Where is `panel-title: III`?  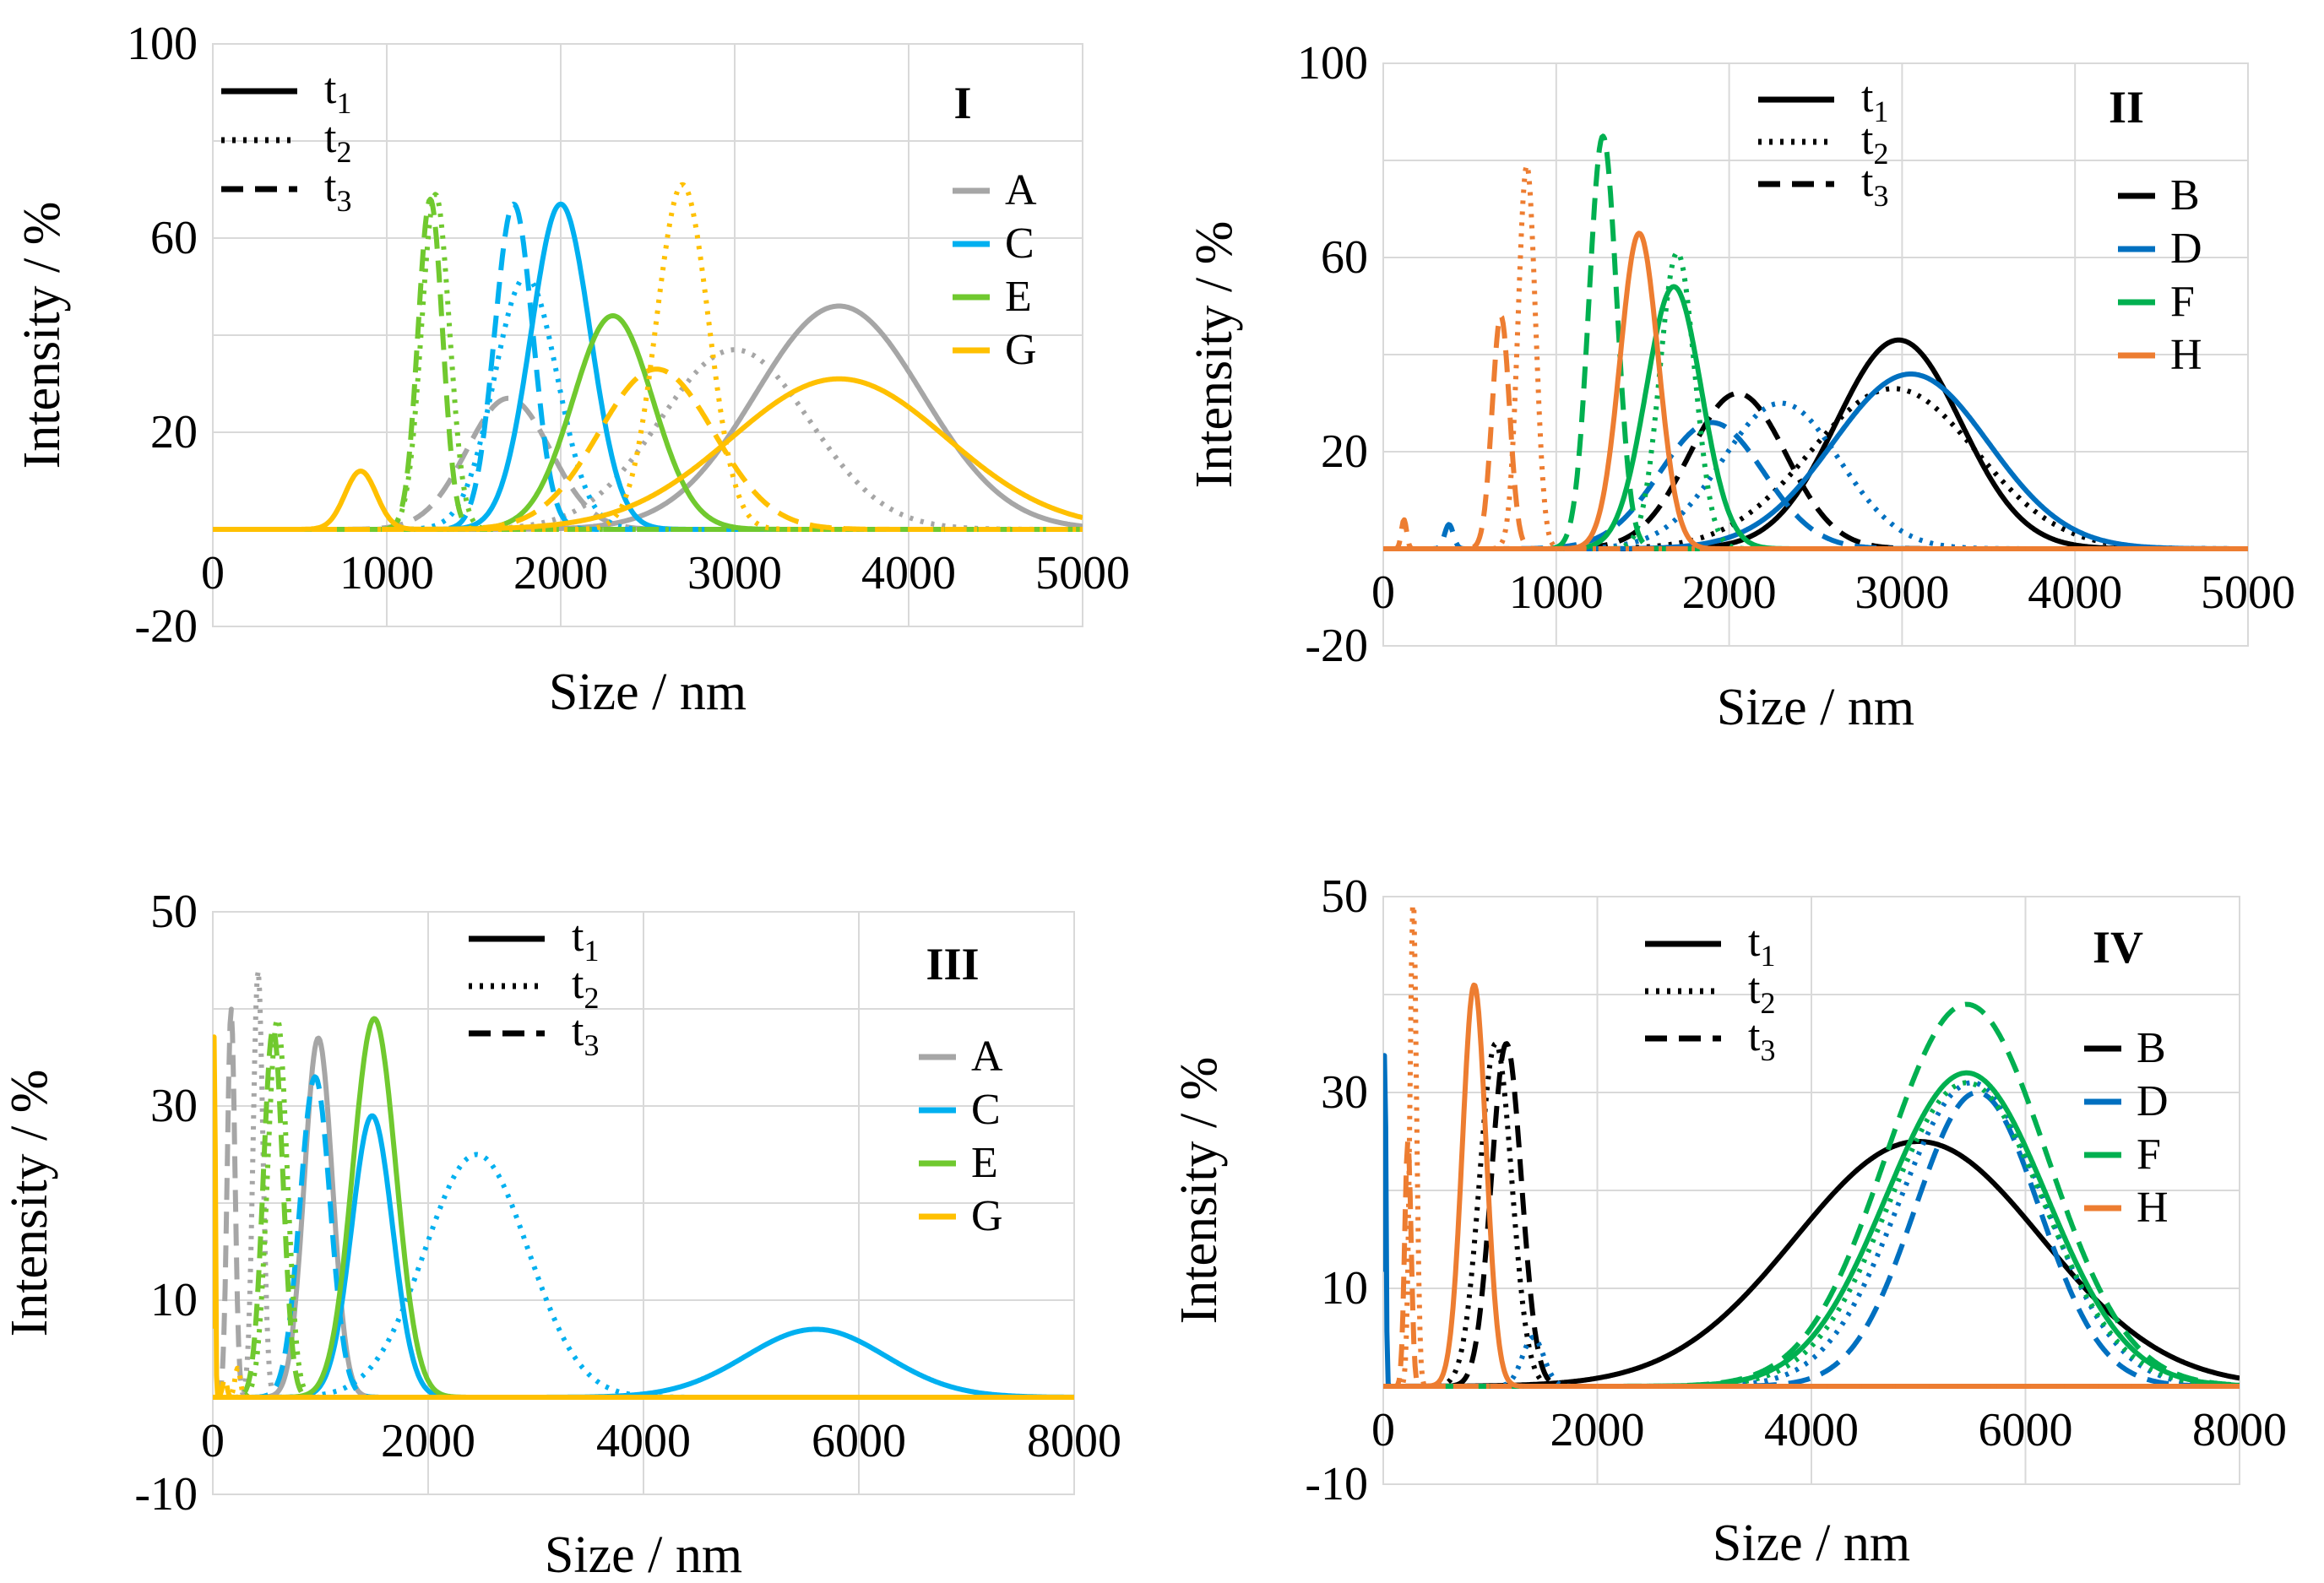 panel-title: III is located at coordinates (952, 964).